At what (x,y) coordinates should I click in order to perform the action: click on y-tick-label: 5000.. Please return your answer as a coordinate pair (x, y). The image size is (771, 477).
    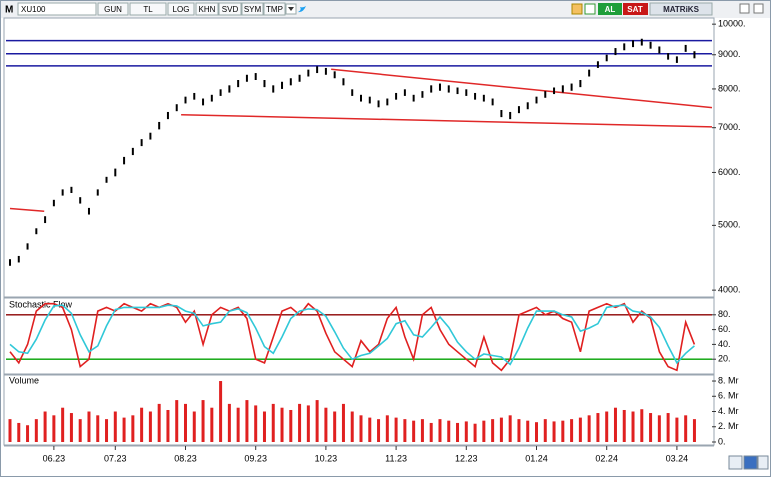
    Looking at the image, I should click on (729, 225).